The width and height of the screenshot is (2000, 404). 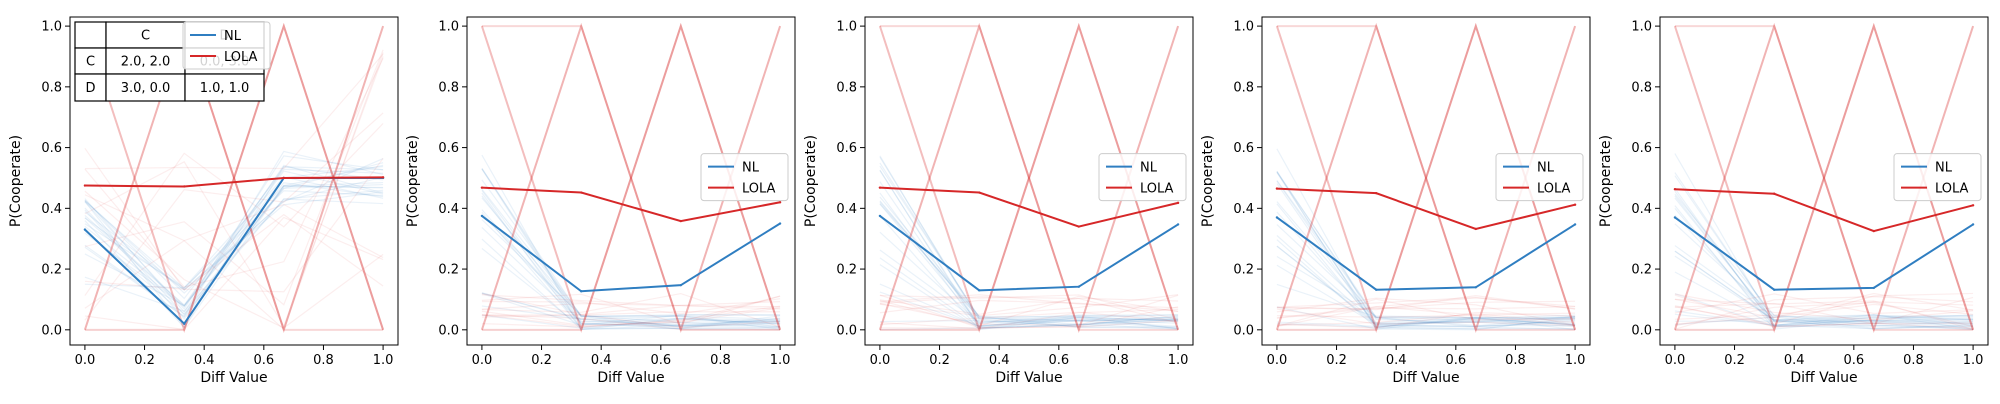 I want to click on sawtooth-trace, so click(x=1029, y=178).